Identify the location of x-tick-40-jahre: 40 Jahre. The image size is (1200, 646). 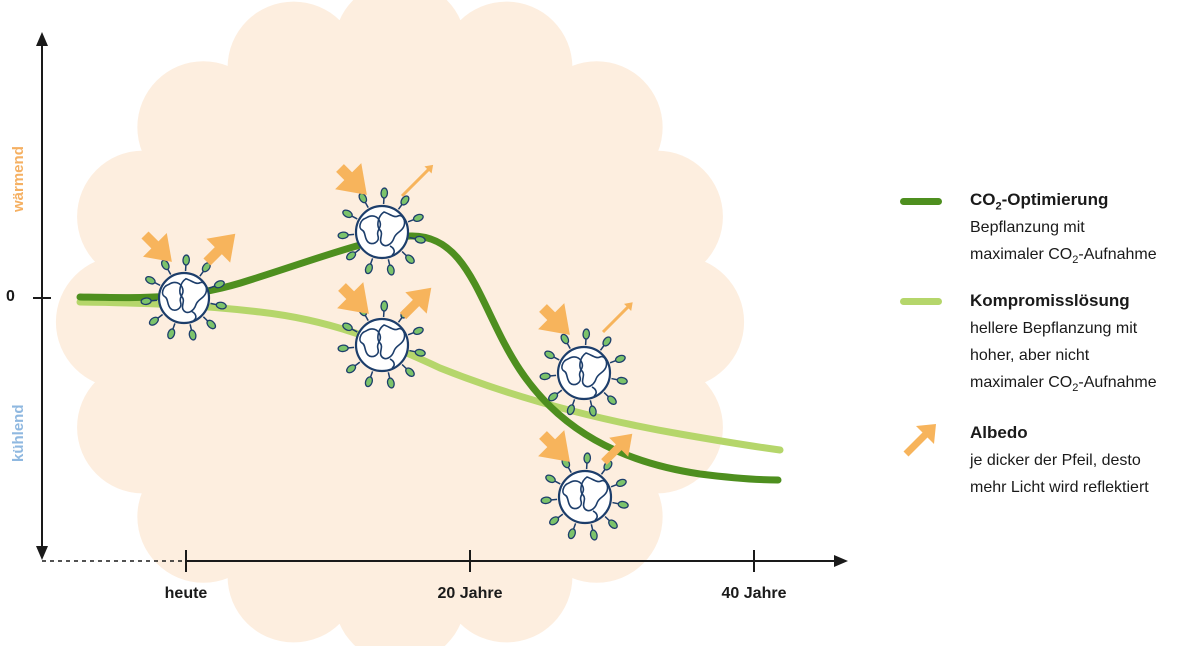
(754, 593).